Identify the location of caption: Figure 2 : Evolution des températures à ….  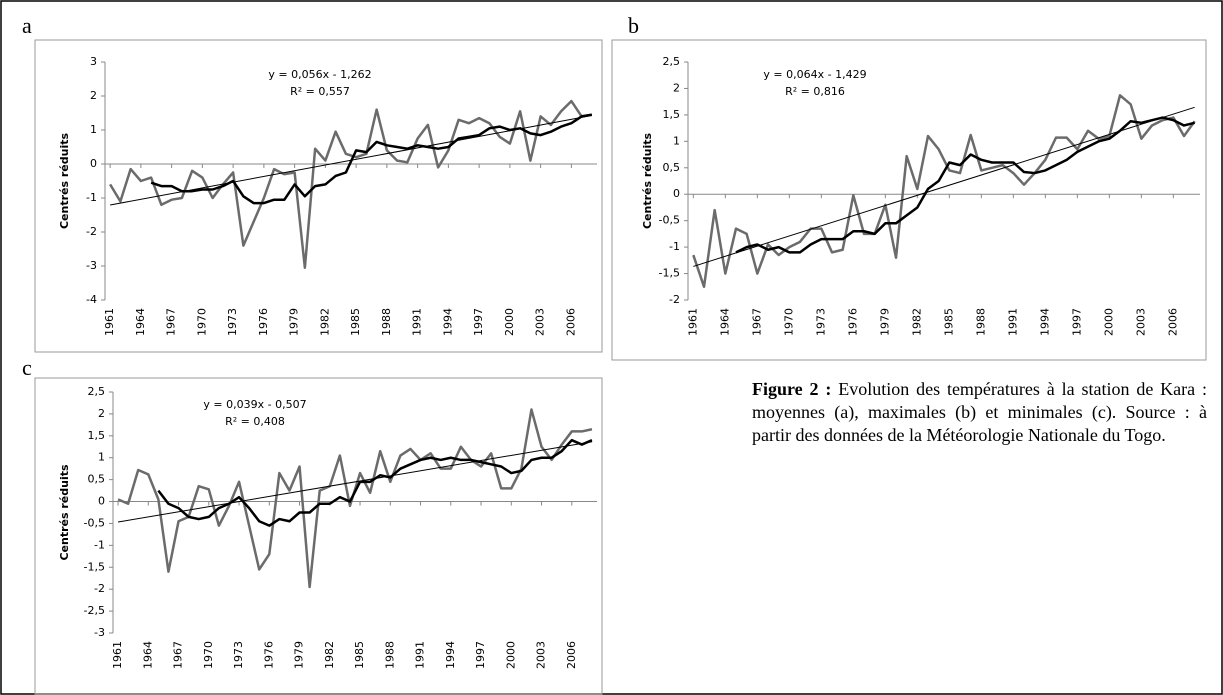
(979, 412).